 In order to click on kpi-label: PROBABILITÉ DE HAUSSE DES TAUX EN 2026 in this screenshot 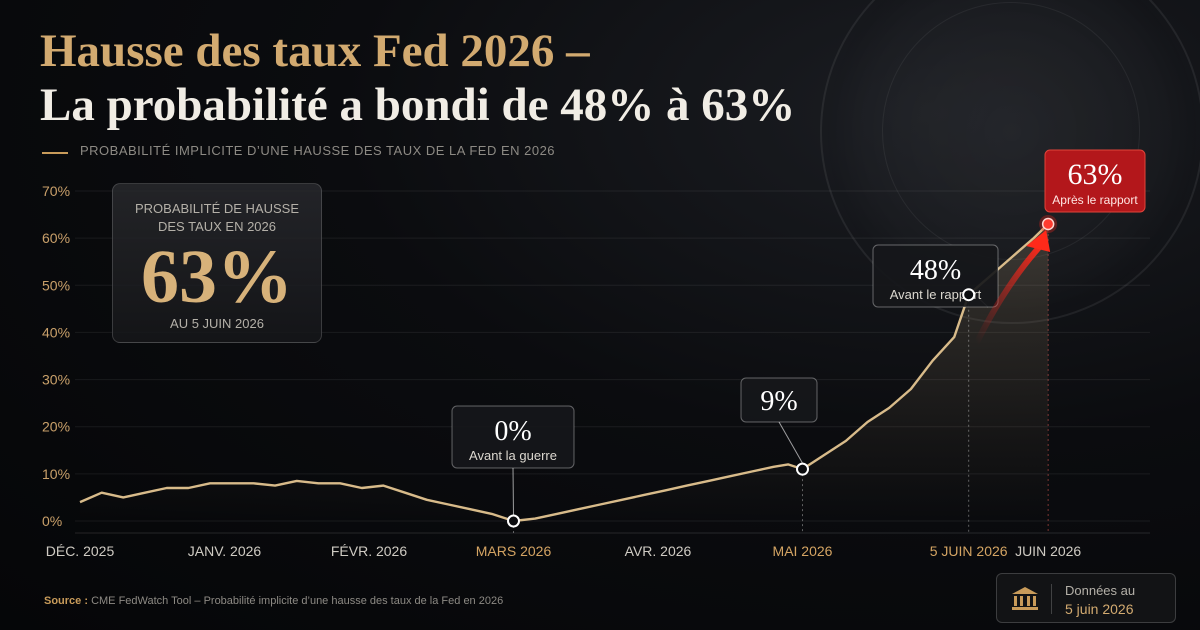, I will do `click(217, 217)`.